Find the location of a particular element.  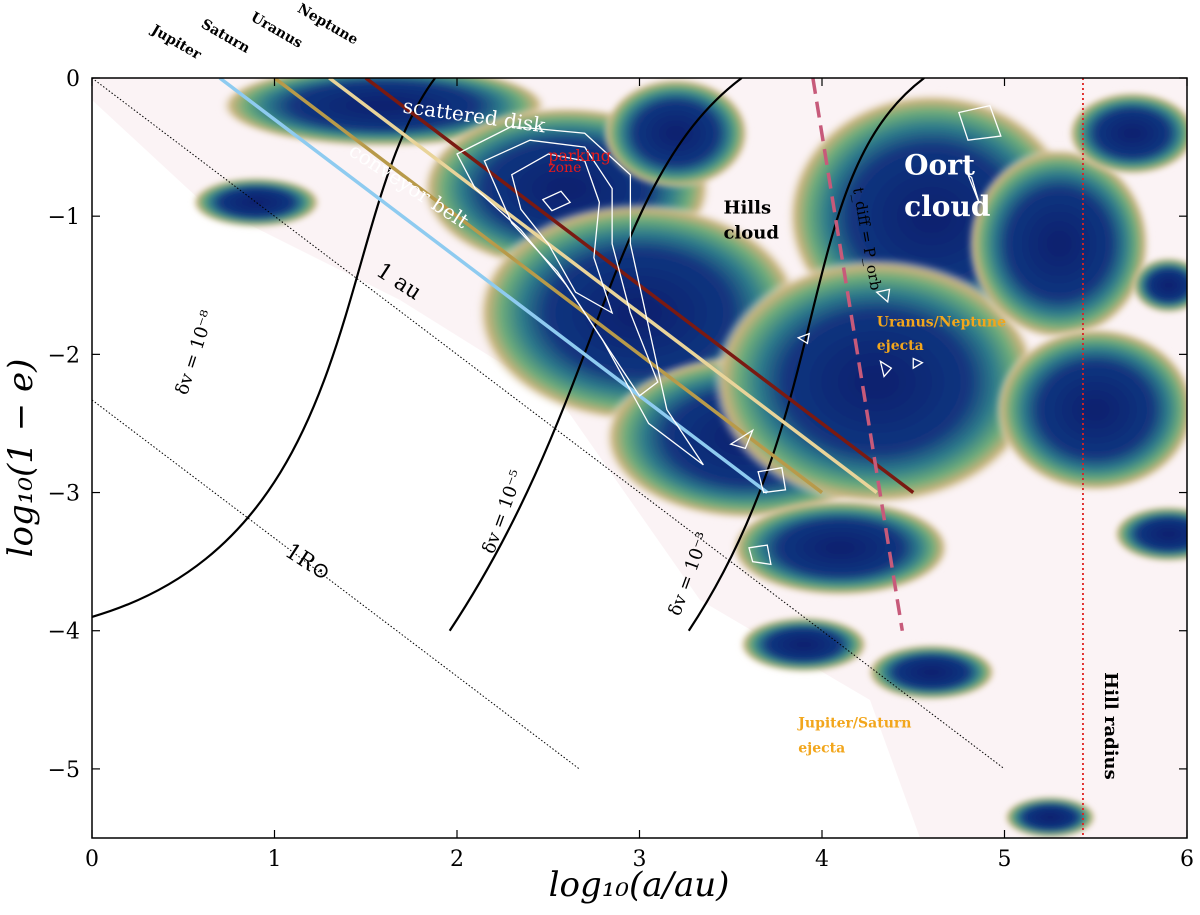

annotation-label: Uranus/Neptune is located at coordinates (941, 323).